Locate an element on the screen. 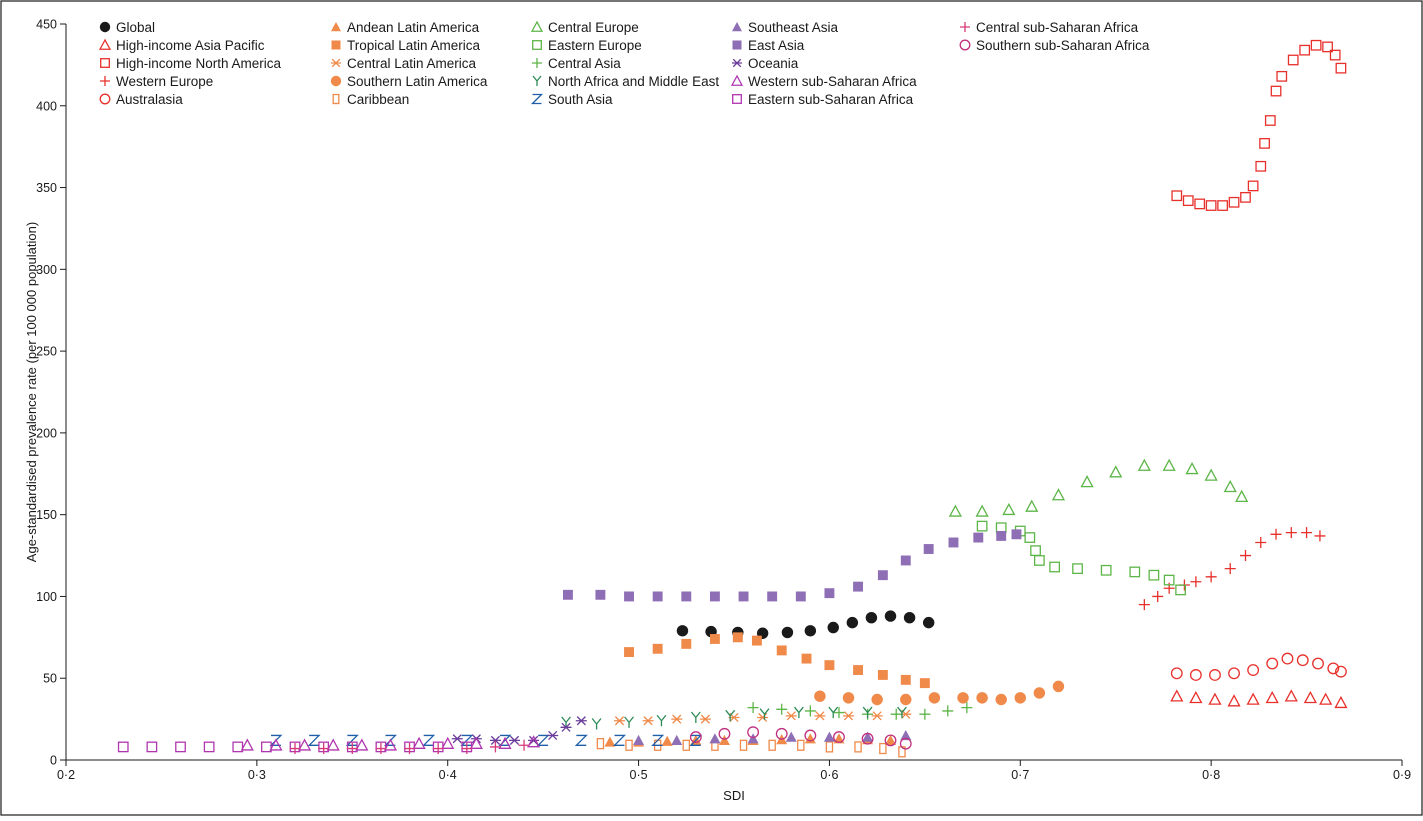  y-tick-label: 250 is located at coordinates (46, 352).